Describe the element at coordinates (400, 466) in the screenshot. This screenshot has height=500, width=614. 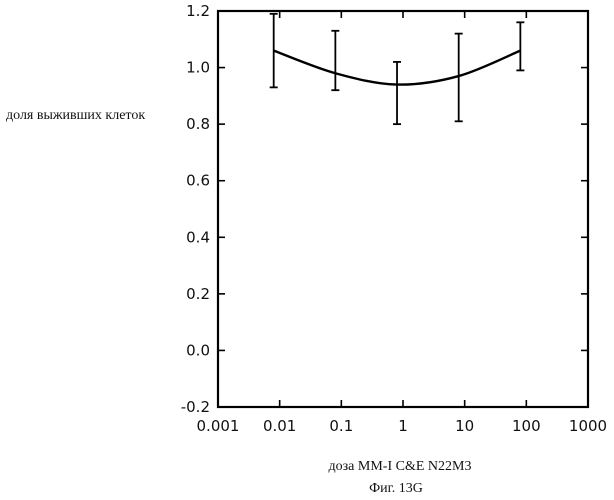
I see `x-axis-label: доза MM-I C&E N22M3` at that location.